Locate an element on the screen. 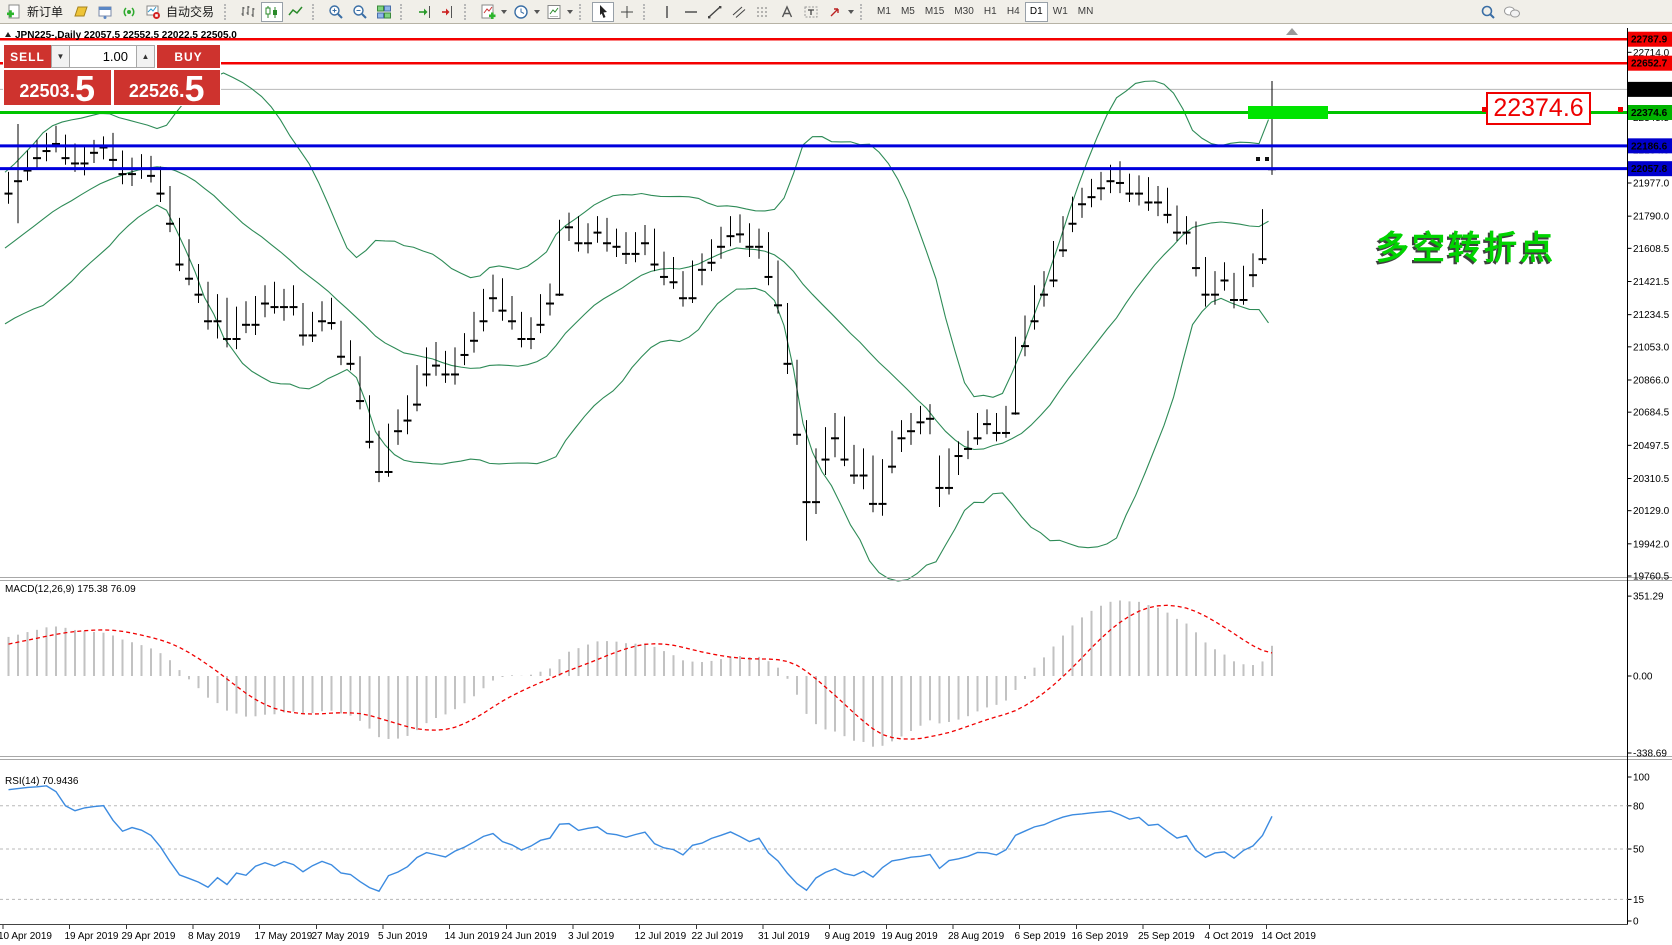 This screenshot has height=945, width=1672. svg-text: 80 is located at coordinates (1639, 806).